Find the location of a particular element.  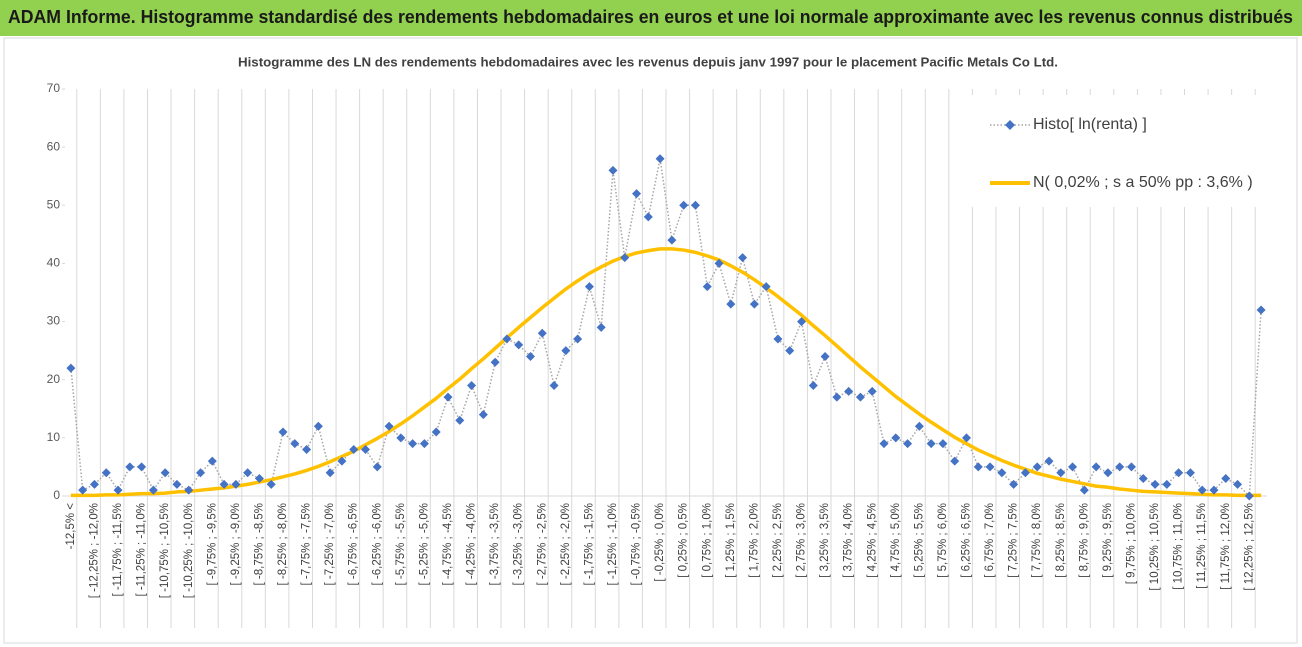

x-tick-label: [ -10,25% ; -10,0% is located at coordinates (189, 550).